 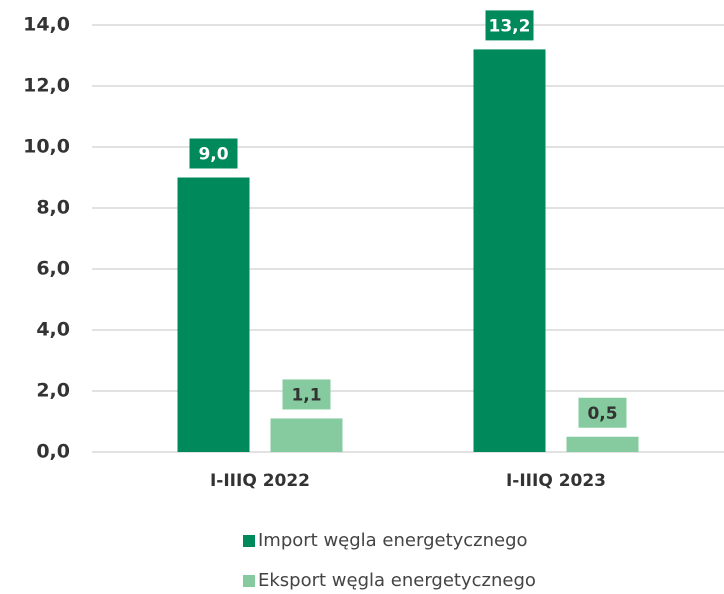 I want to click on legend-label: Import węgla energetycznego, so click(x=393, y=540).